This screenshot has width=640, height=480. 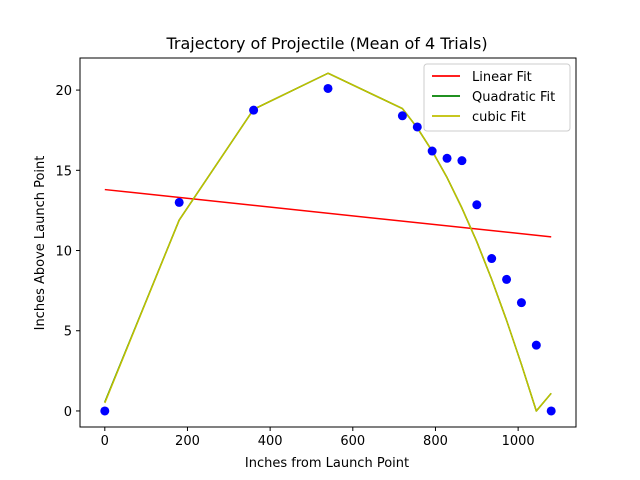 I want to click on x-tick-label: 800, so click(x=435, y=441).